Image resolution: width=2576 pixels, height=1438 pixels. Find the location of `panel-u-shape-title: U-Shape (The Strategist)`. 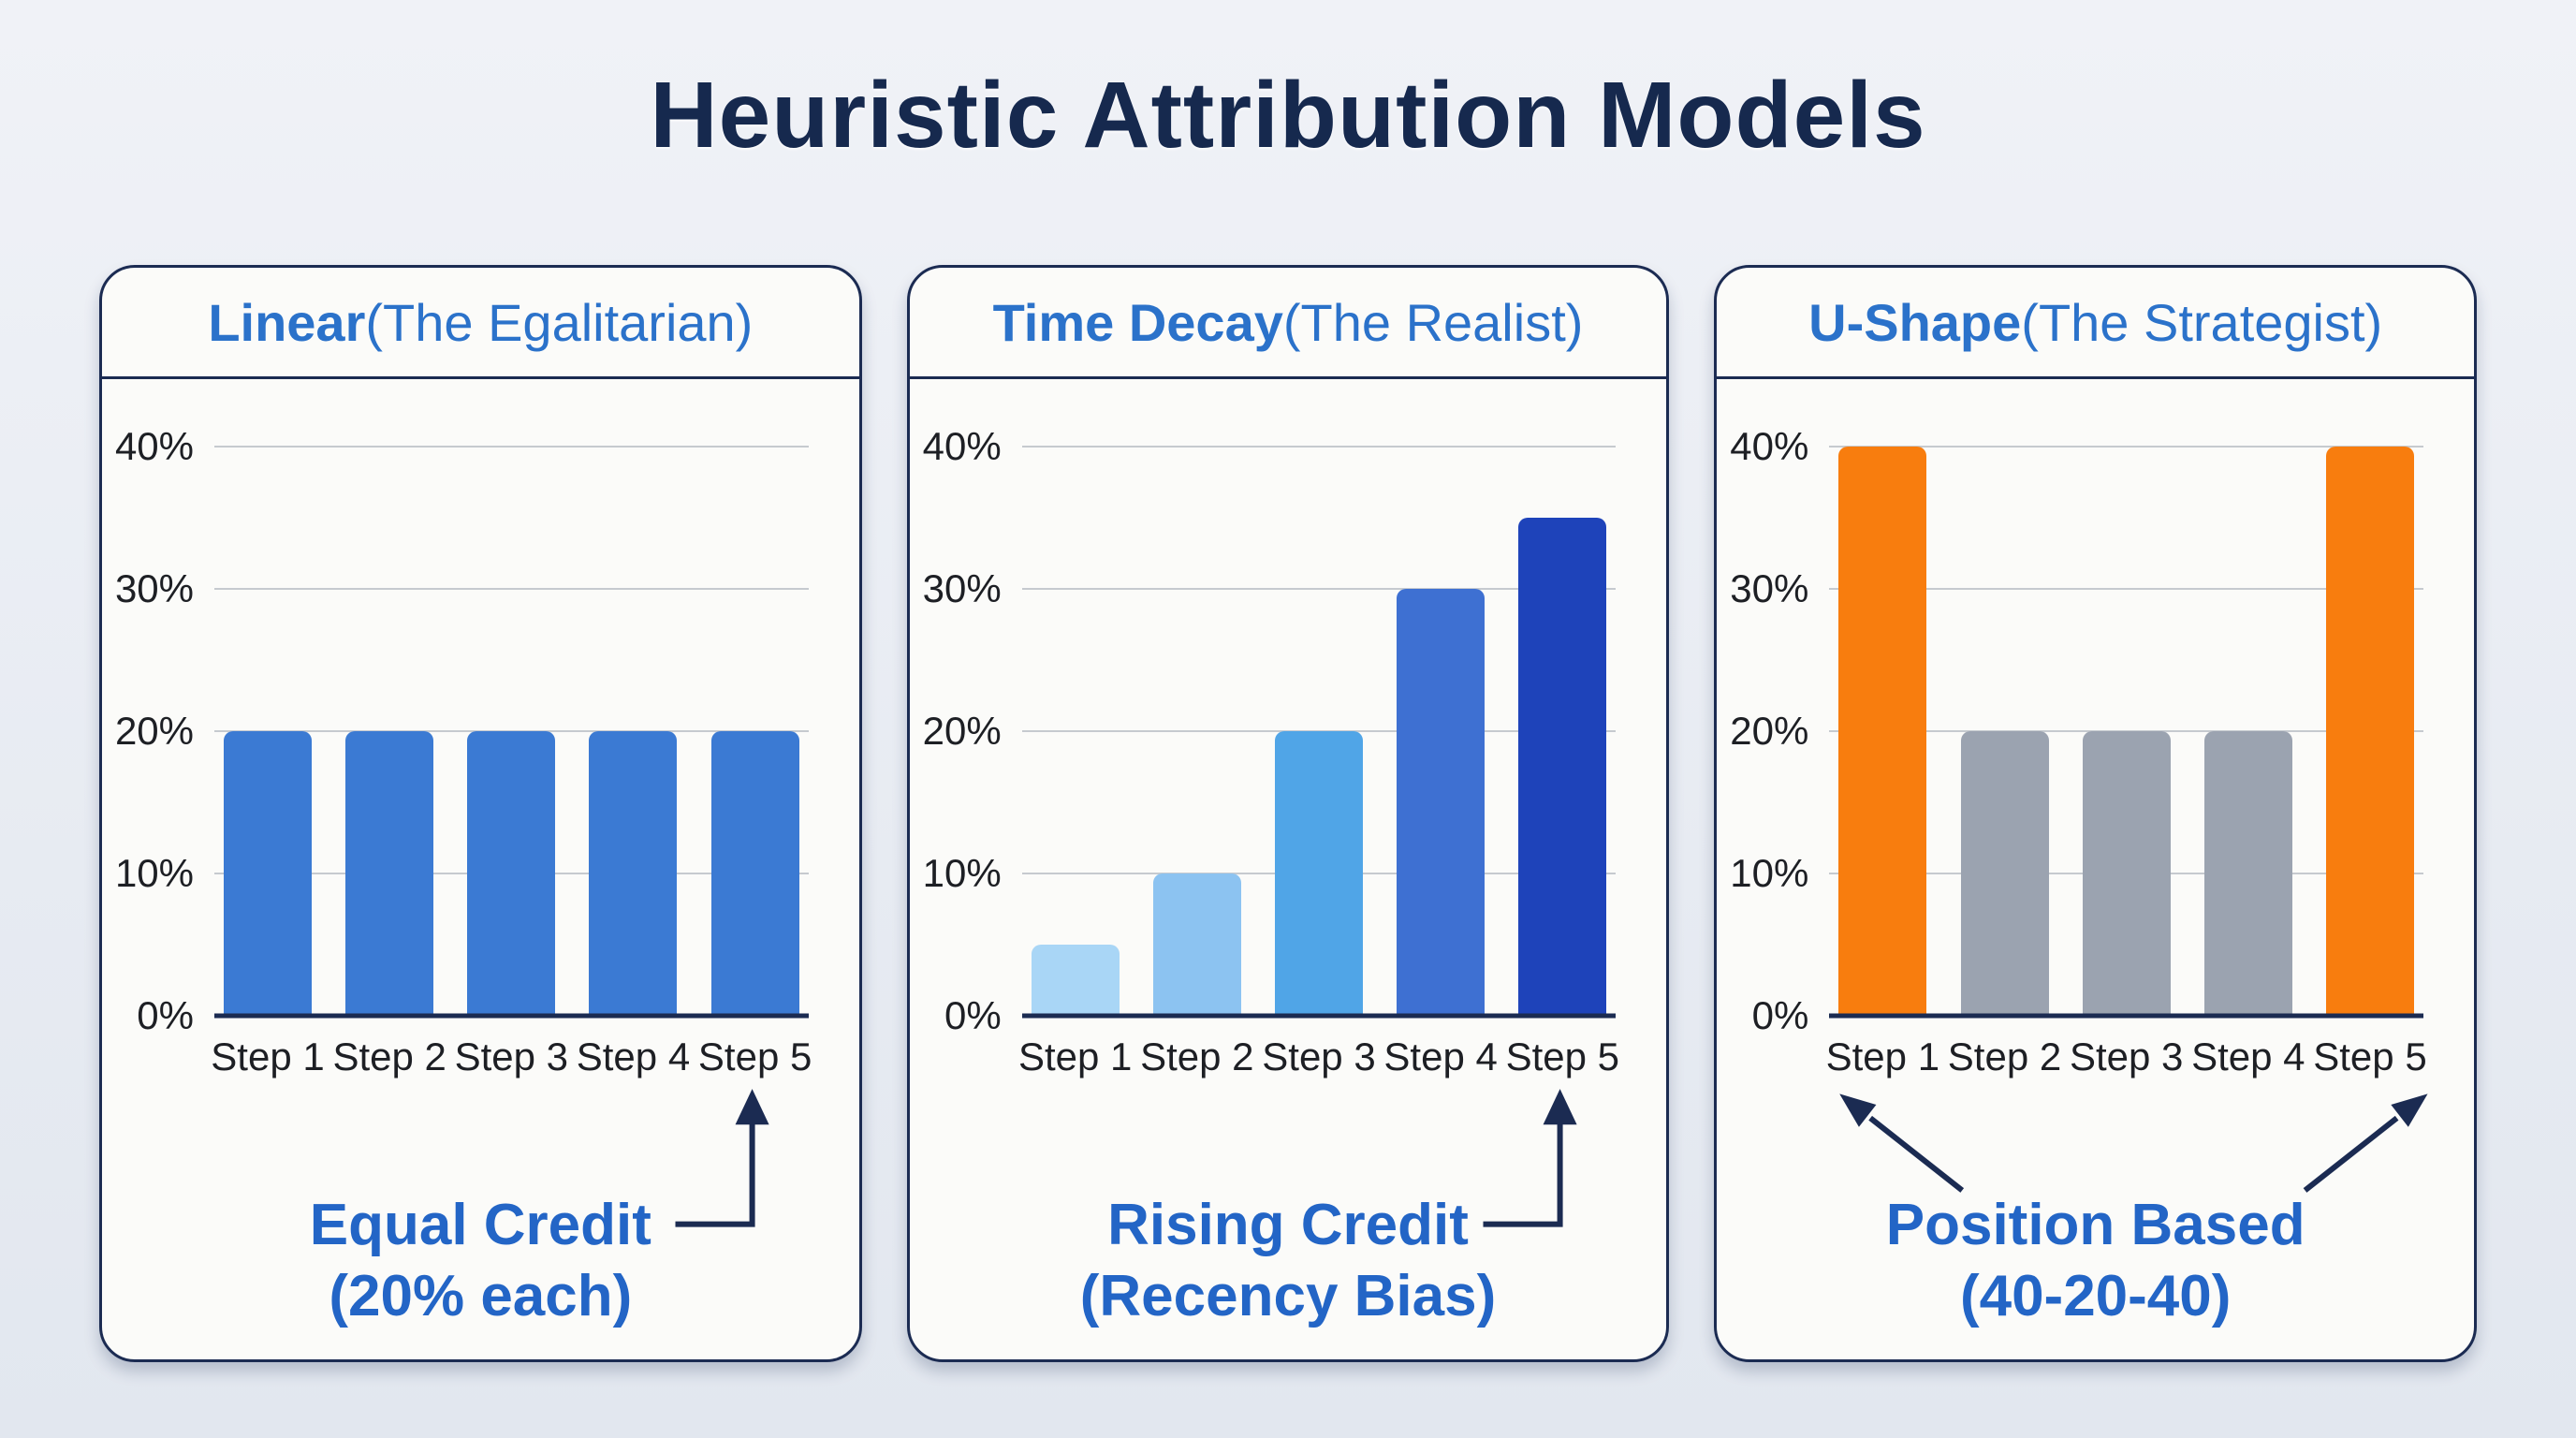

panel-u-shape-title: U-Shape (The Strategist) is located at coordinates (2096, 323).